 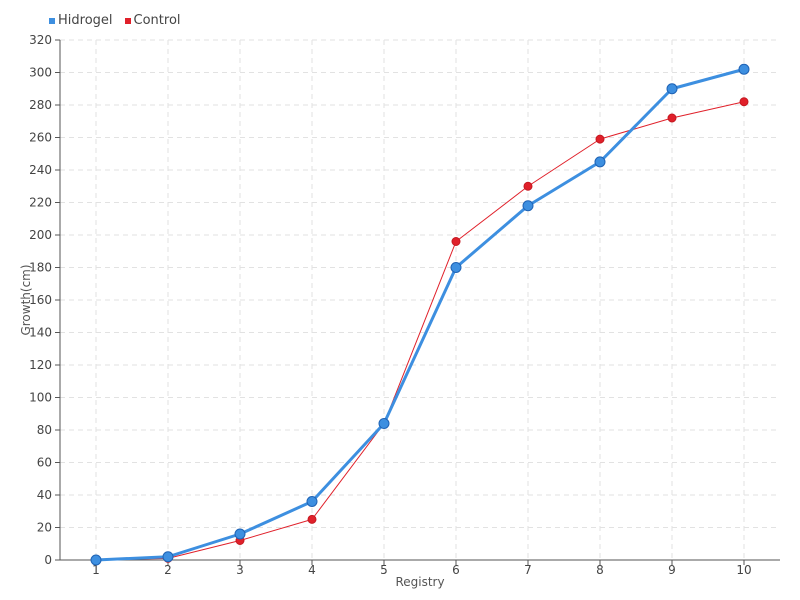 What do you see at coordinates (240, 570) in the screenshot?
I see `x-tick-label: 3` at bounding box center [240, 570].